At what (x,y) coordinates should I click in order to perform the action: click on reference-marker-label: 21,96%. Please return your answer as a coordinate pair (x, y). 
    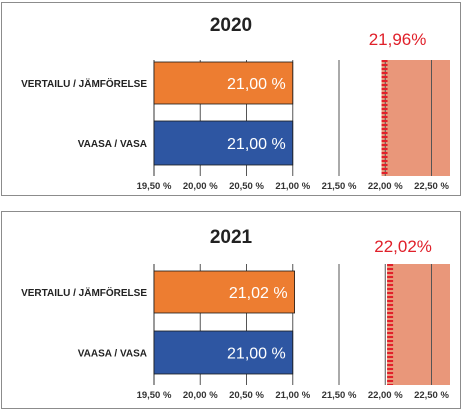
    Looking at the image, I should click on (398, 39).